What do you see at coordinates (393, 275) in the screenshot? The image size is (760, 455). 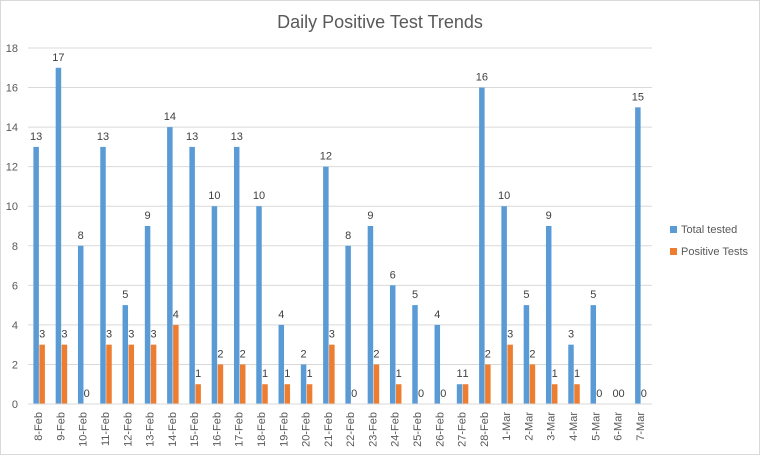 I see `data-label: 6` at bounding box center [393, 275].